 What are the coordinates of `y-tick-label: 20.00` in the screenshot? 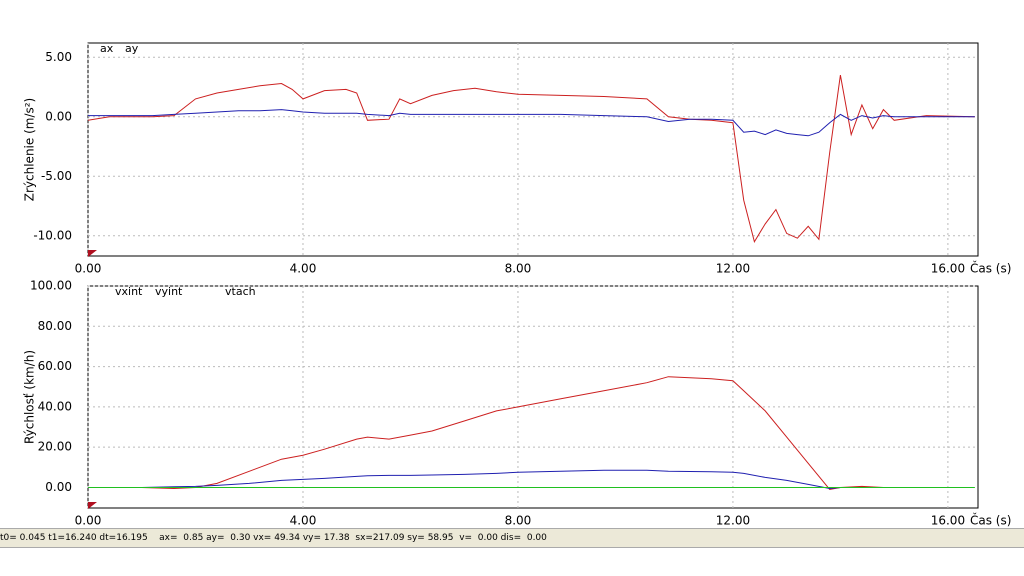 It's located at (55, 447).